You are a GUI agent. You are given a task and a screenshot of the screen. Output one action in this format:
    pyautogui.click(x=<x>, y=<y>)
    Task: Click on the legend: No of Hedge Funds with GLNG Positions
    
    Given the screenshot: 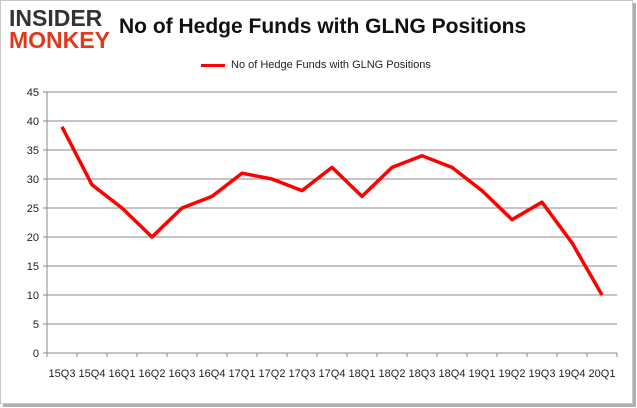 What is the action you would take?
    pyautogui.click(x=316, y=65)
    